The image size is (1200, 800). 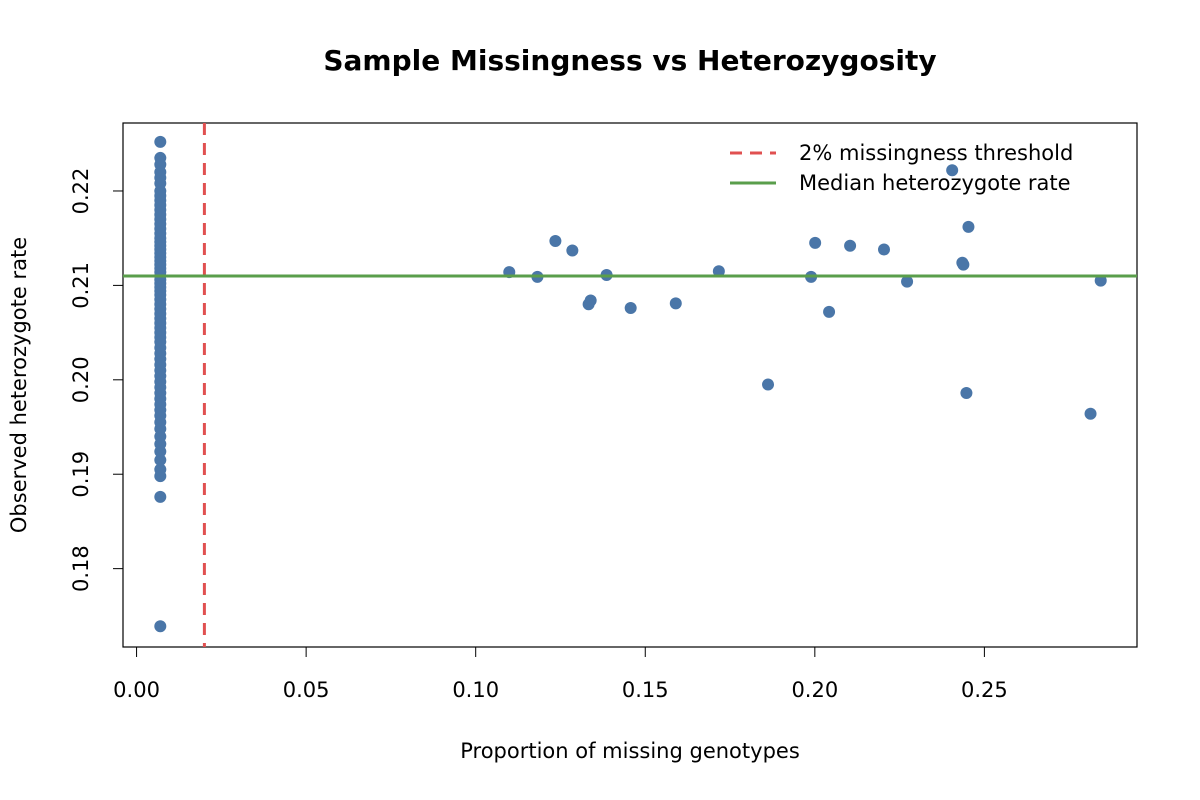 What do you see at coordinates (136, 690) in the screenshot?
I see `x-tick-label: 0.00` at bounding box center [136, 690].